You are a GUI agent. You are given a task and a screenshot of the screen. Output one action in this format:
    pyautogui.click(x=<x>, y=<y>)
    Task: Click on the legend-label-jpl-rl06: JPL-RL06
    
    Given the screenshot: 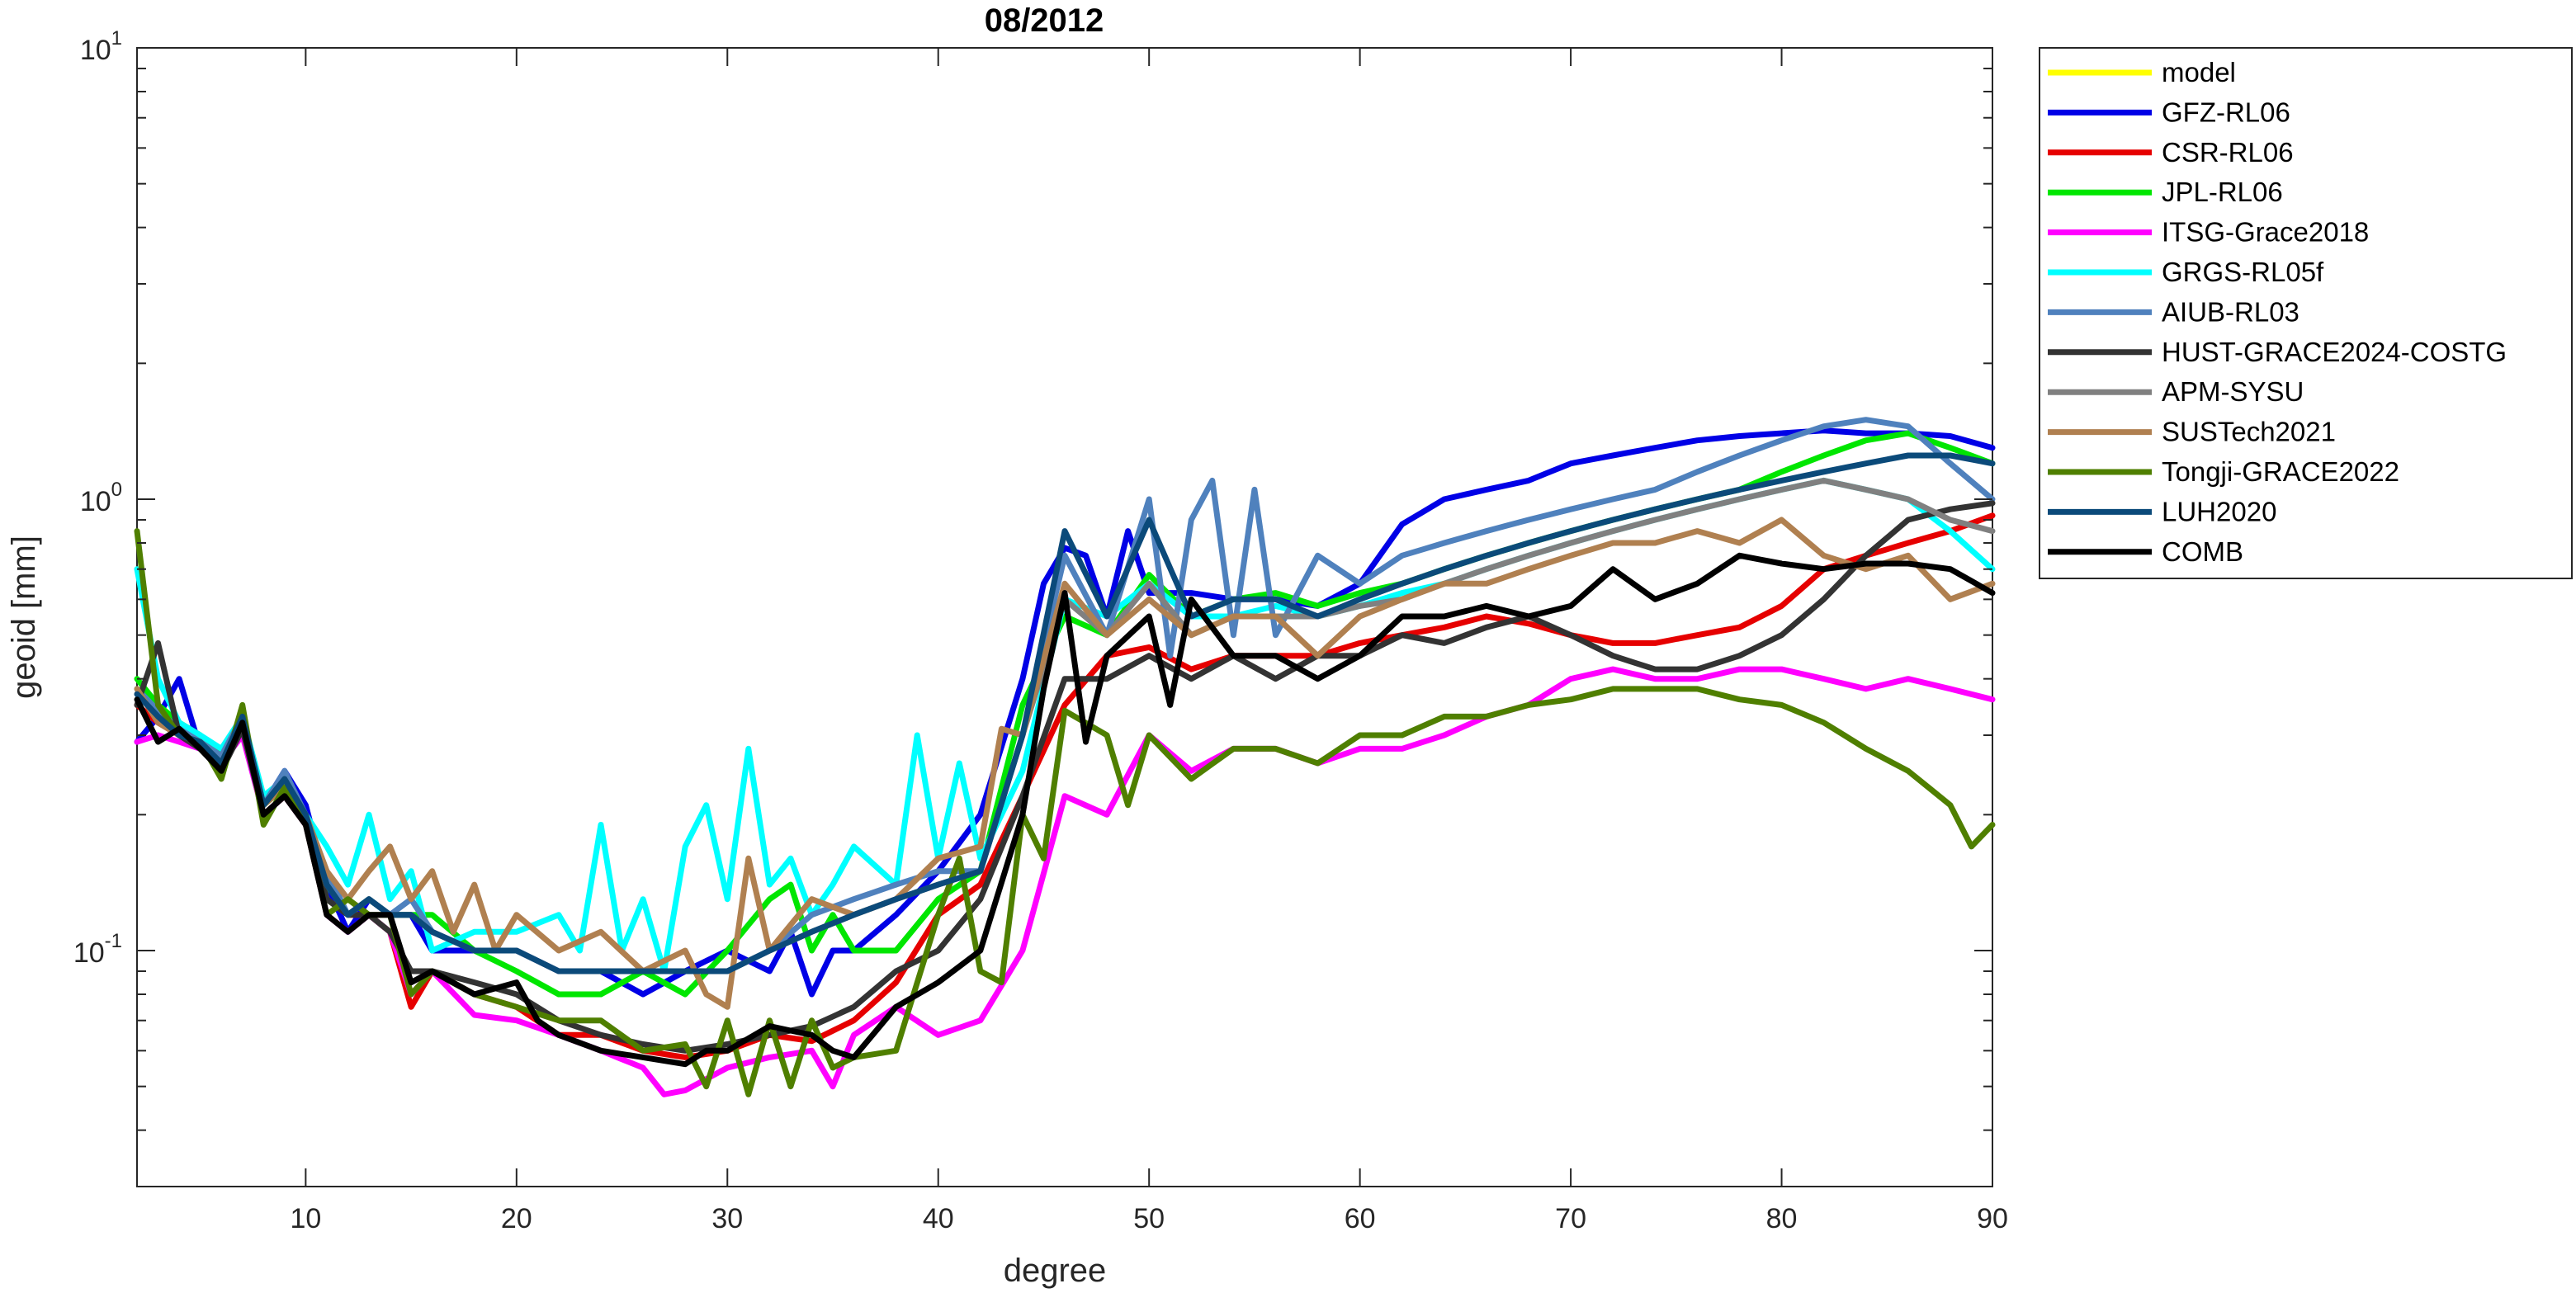 What is the action you would take?
    pyautogui.click(x=2222, y=192)
    